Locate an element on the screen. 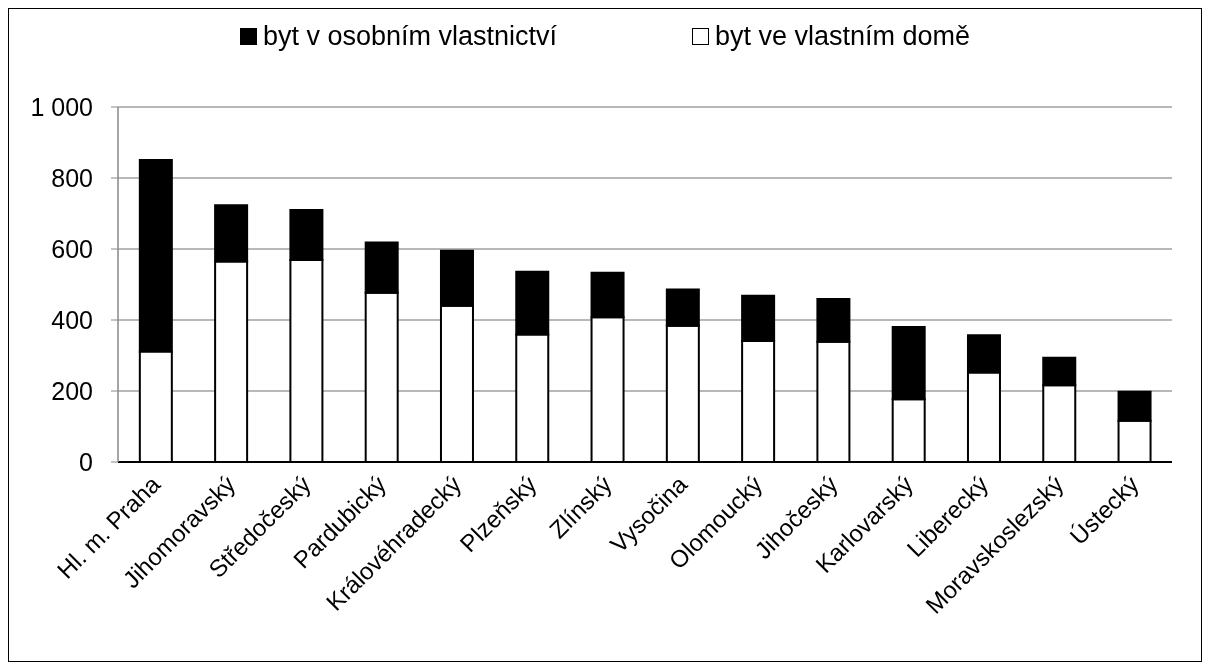 This screenshot has height=668, width=1208. legend-label: byt ve vlastním domě is located at coordinates (843, 36).